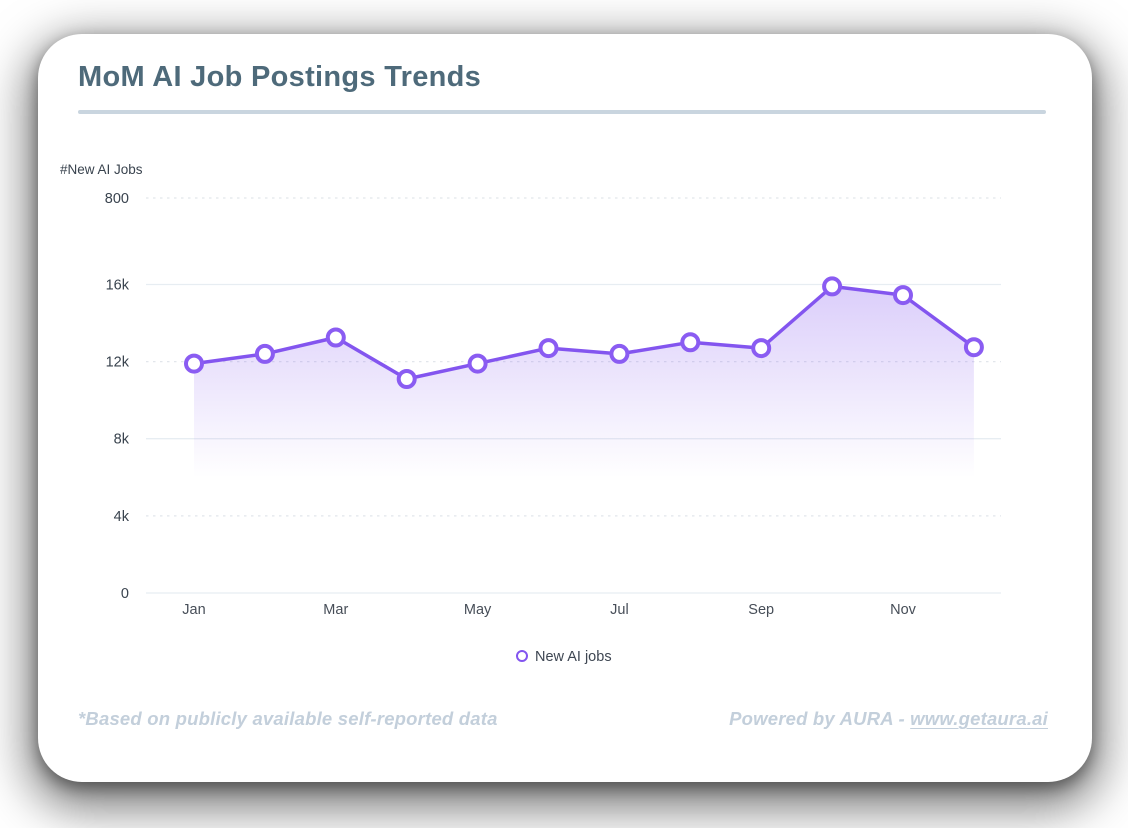  Describe the element at coordinates (101, 169) in the screenshot. I see `y-axis-title: #New AI Jobs` at that location.